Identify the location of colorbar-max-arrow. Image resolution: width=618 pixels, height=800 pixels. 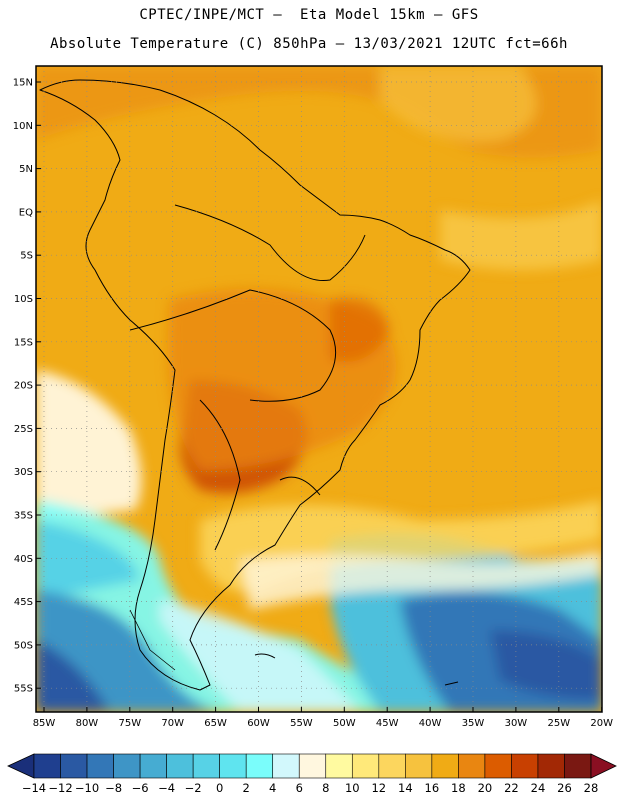
(603, 766).